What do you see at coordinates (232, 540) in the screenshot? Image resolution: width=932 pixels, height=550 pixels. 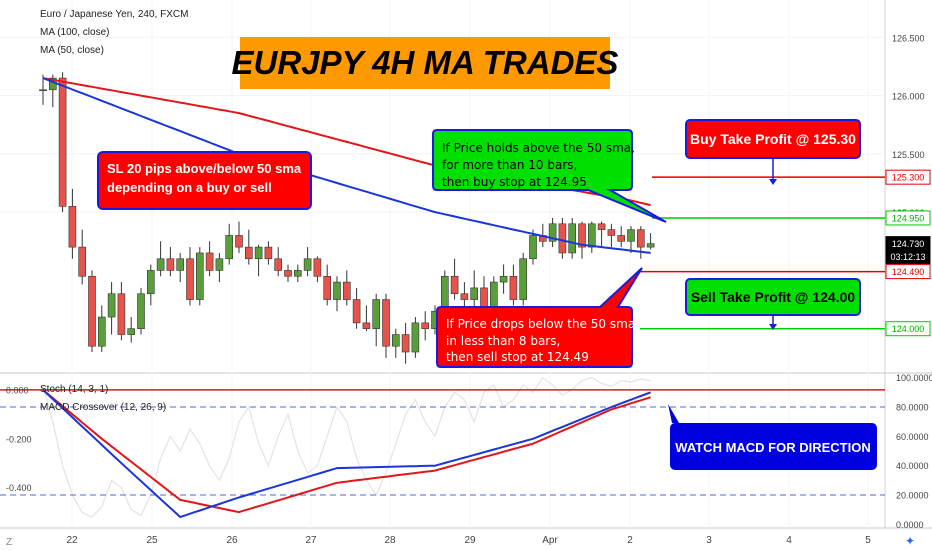 I see `time-tick-label: 26` at bounding box center [232, 540].